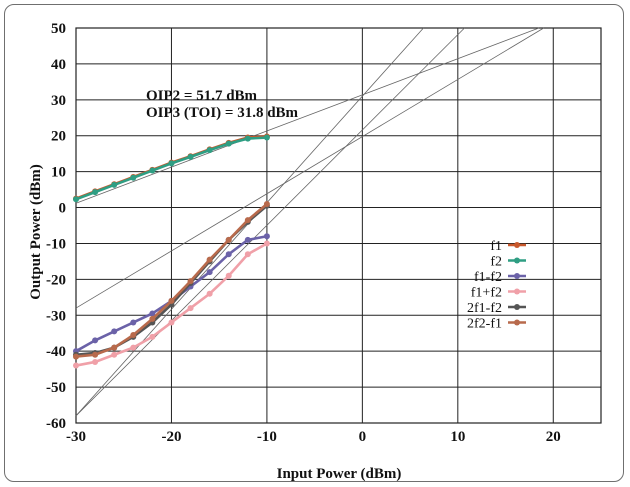 This screenshot has height=487, width=630. I want to click on y-tick-label: -20, so click(56, 280).